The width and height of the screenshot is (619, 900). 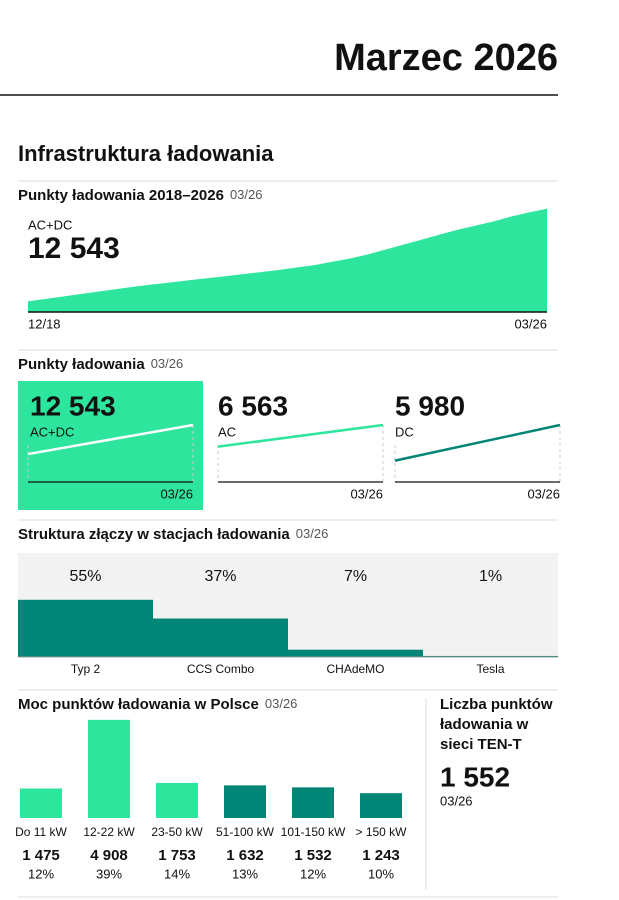 I want to click on value-label: 7%, so click(x=355, y=576).